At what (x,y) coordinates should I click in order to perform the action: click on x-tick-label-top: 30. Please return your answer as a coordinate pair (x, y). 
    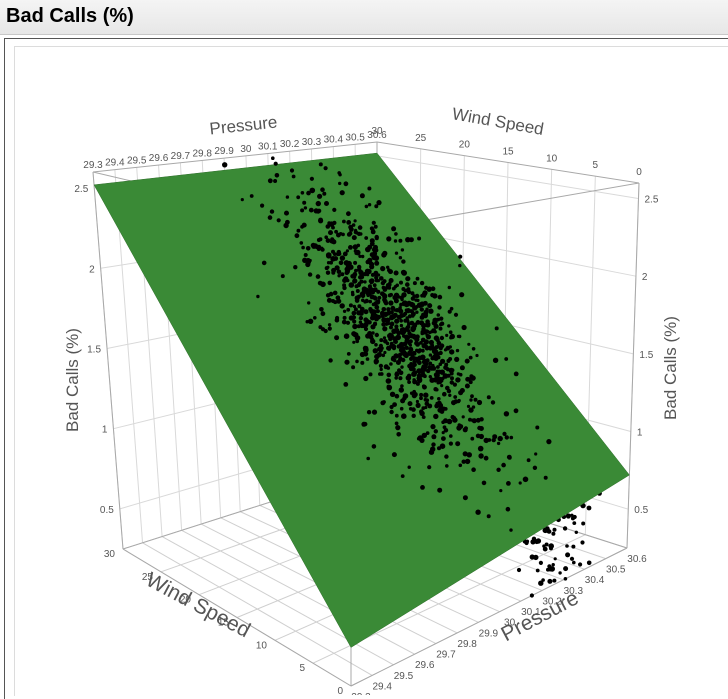
    Looking at the image, I should click on (246, 149).